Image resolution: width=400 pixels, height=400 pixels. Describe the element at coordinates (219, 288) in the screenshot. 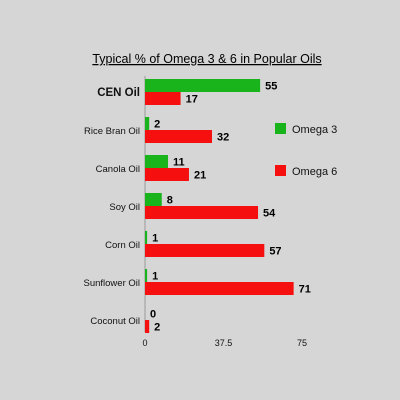

I see `bar-omega-6-sunflower-oil` at that location.